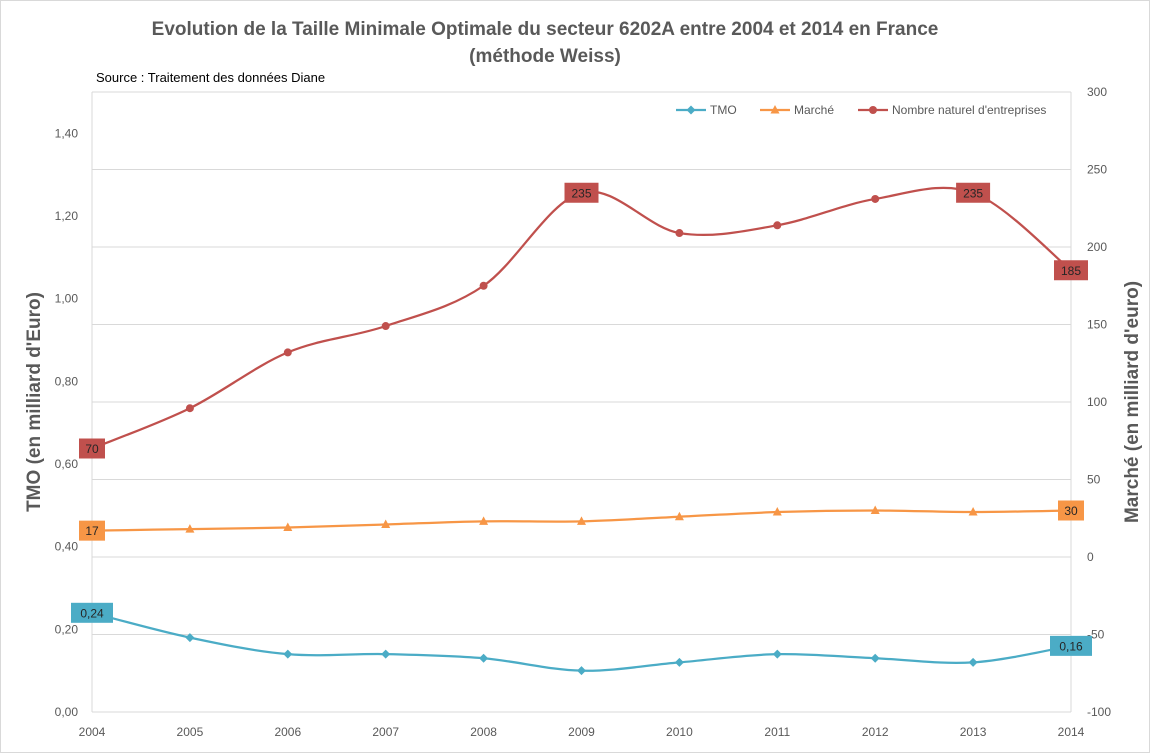 The width and height of the screenshot is (1150, 753). Describe the element at coordinates (211, 77) in the screenshot. I see `source-note: Source : Traitement des données Diane` at that location.